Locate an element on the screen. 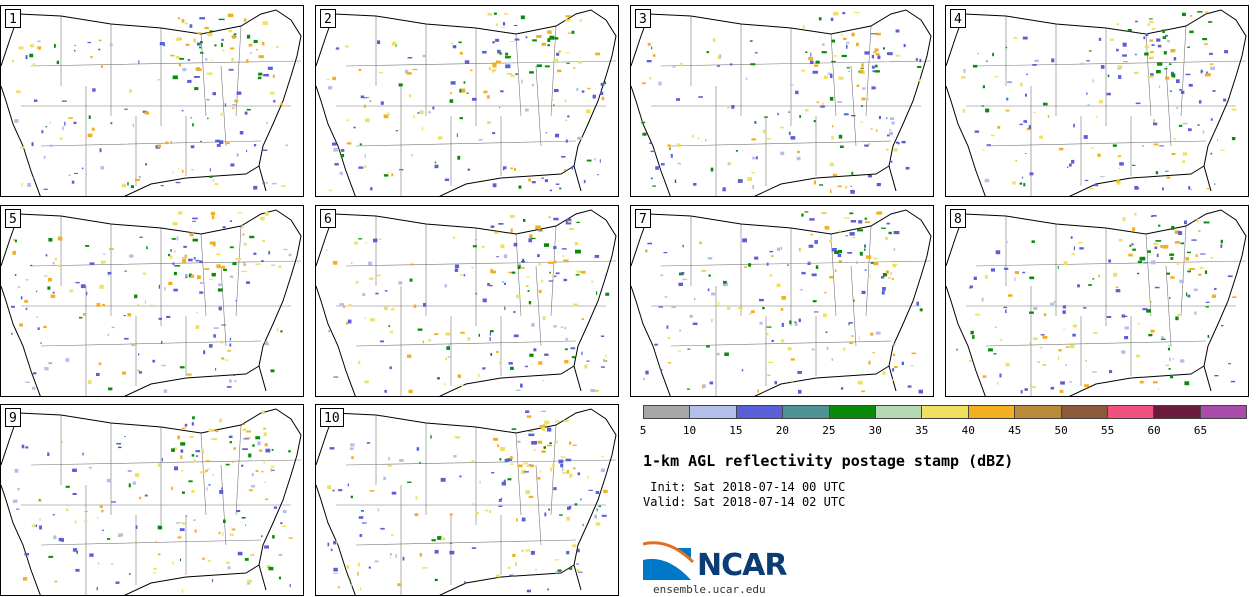 The width and height of the screenshot is (1260, 597). coastline is located at coordinates (466, 501).